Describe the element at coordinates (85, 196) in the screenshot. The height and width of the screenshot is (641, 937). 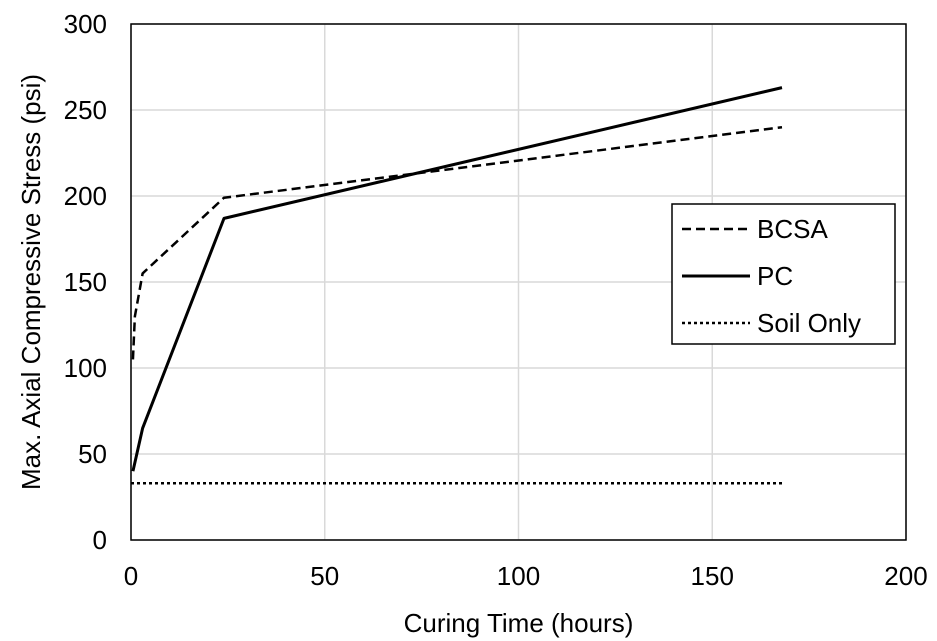
I see `y-tick-label: 200` at that location.